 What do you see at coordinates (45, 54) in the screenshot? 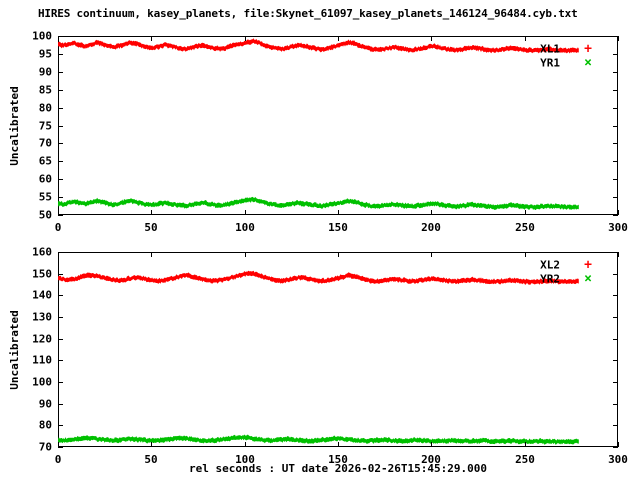
I see `y-tick-label-top: 95` at bounding box center [45, 54].